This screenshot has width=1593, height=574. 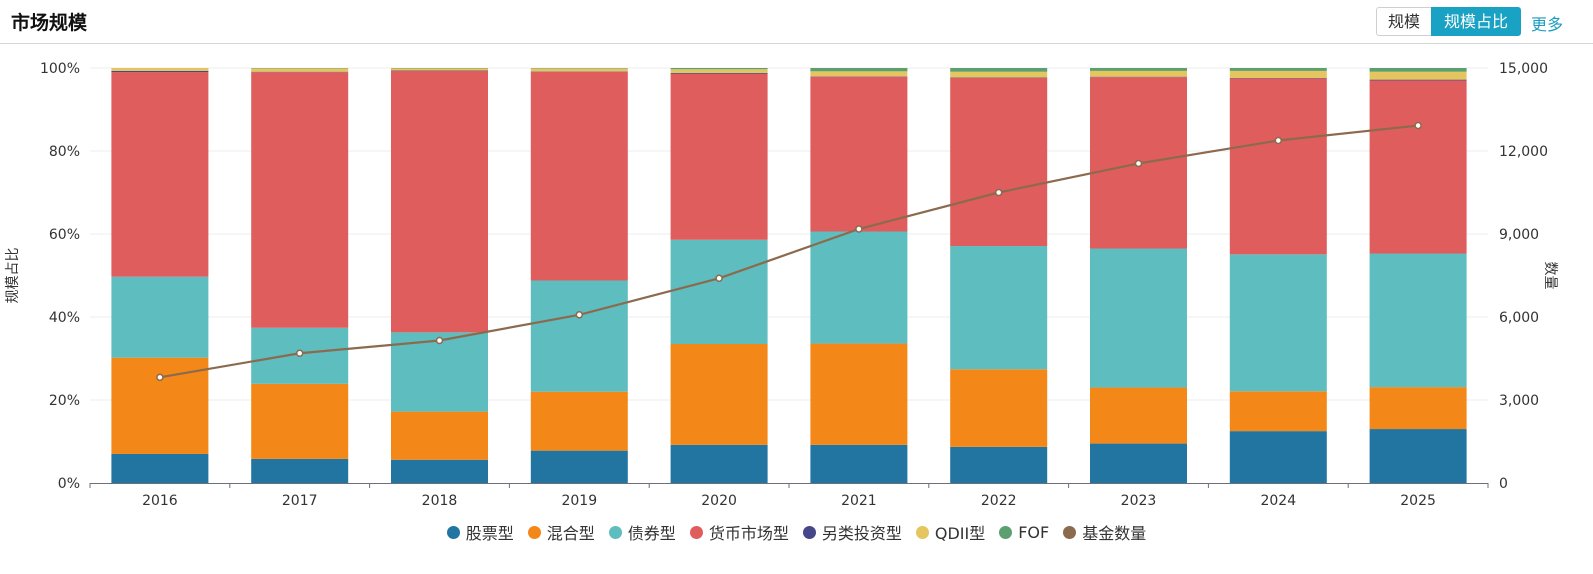 What do you see at coordinates (300, 501) in the screenshot?
I see `x-tick-label: 2017` at bounding box center [300, 501].